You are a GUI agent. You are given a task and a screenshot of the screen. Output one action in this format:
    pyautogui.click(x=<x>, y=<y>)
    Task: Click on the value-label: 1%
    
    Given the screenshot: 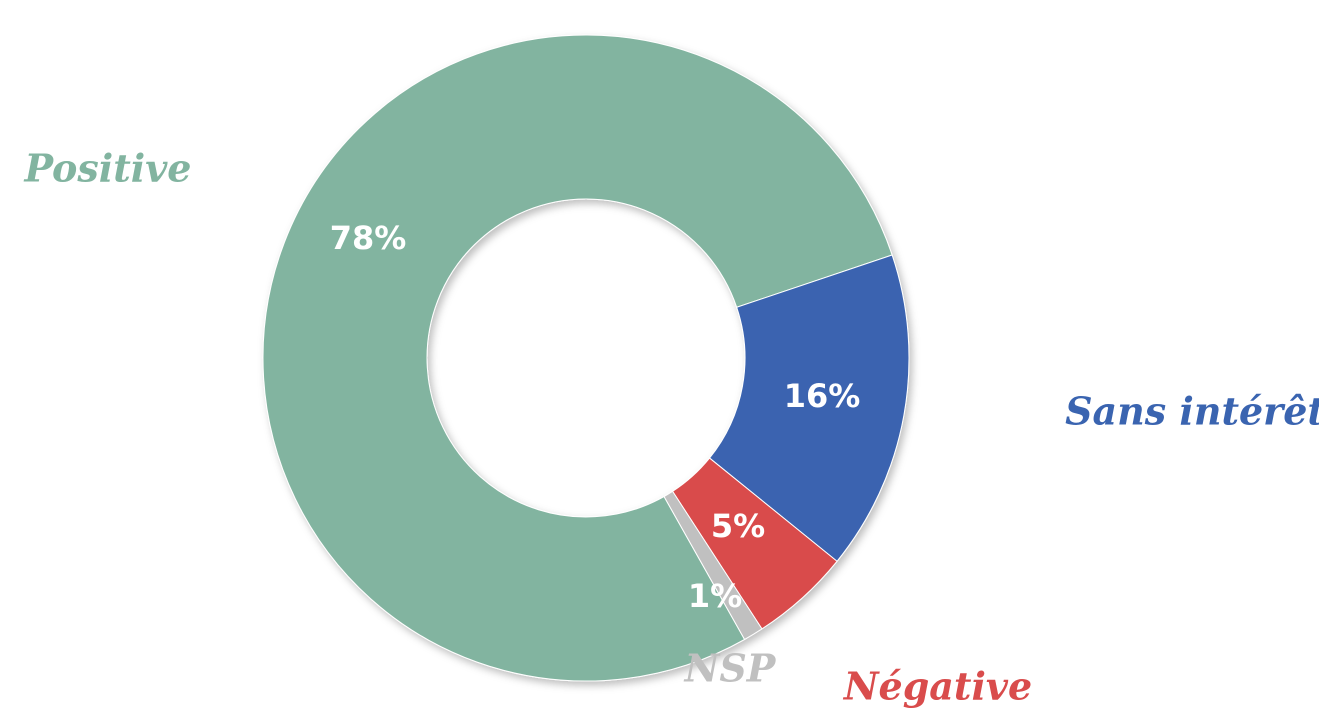 What is the action you would take?
    pyautogui.click(x=715, y=596)
    